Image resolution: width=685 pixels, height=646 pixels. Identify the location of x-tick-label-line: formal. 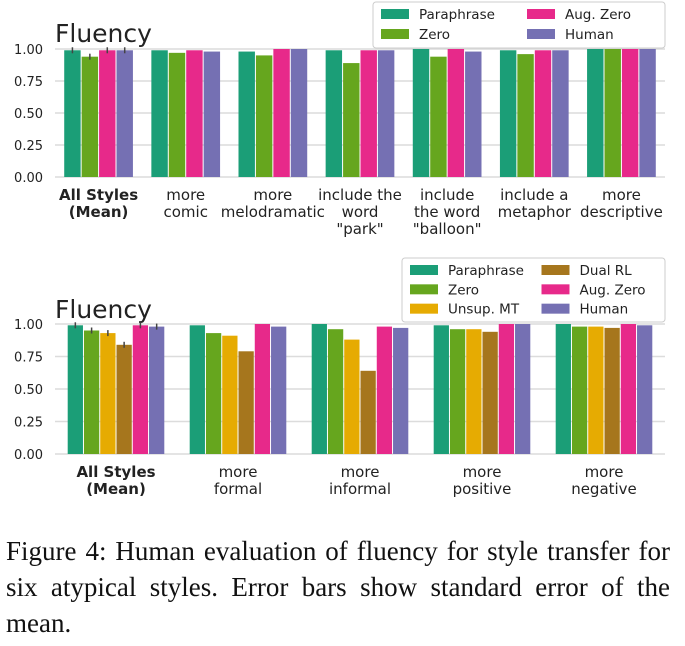
(238, 489).